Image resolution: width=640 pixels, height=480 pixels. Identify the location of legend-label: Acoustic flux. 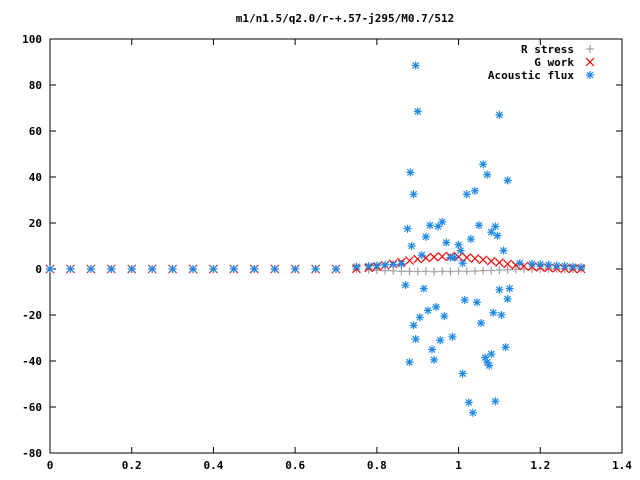
(531, 75).